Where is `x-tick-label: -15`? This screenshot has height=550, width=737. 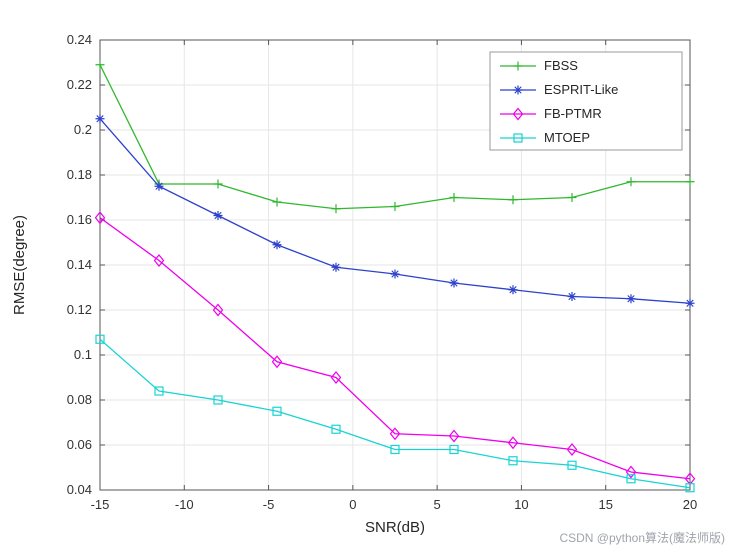 x-tick-label: -15 is located at coordinates (100, 504).